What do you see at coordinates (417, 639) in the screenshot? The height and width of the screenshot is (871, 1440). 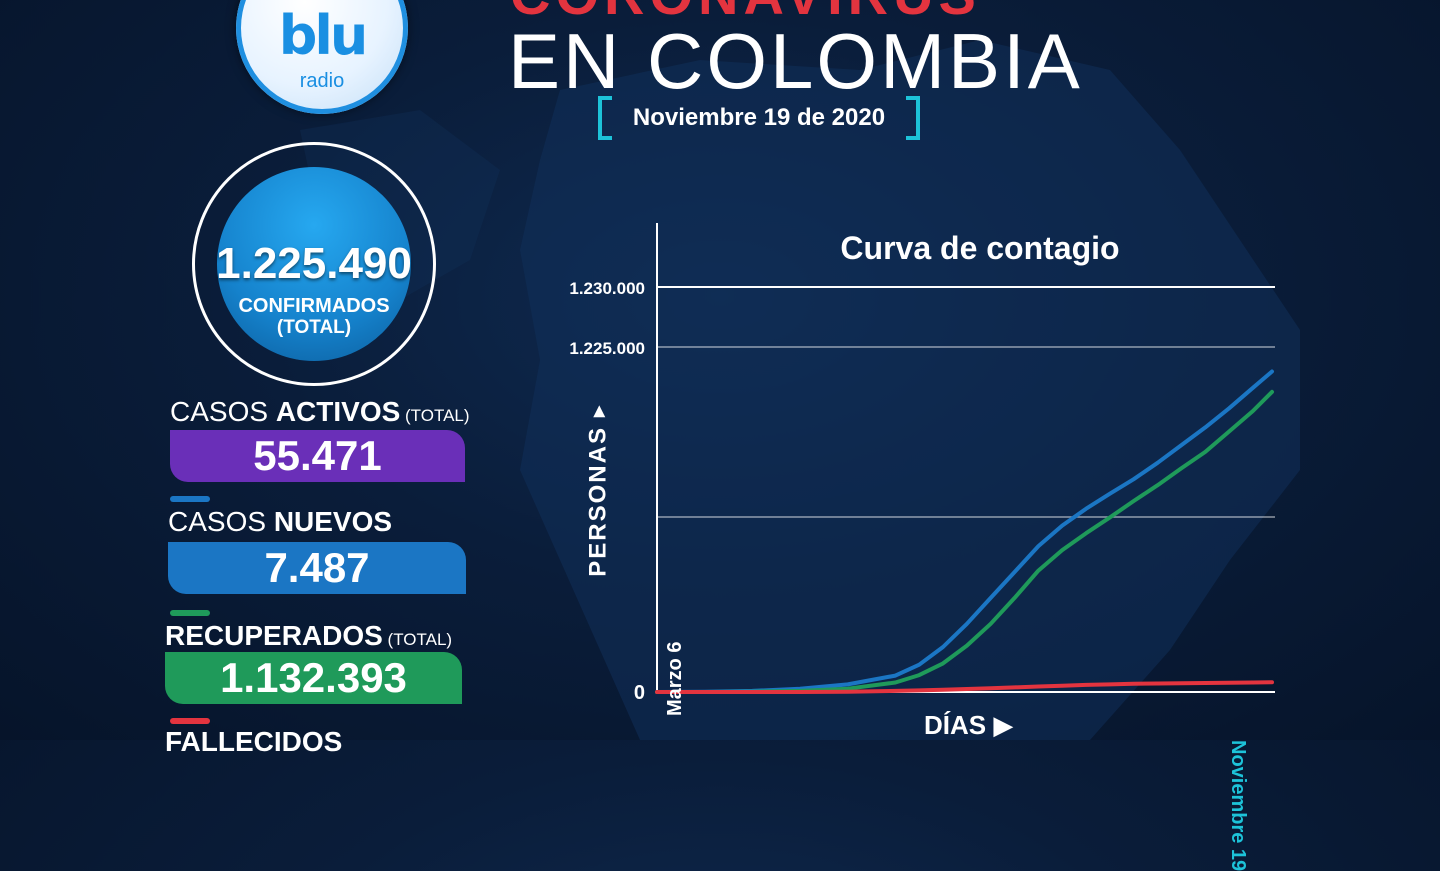 I see `recuperados-label-small: (TOTAL)` at bounding box center [417, 639].